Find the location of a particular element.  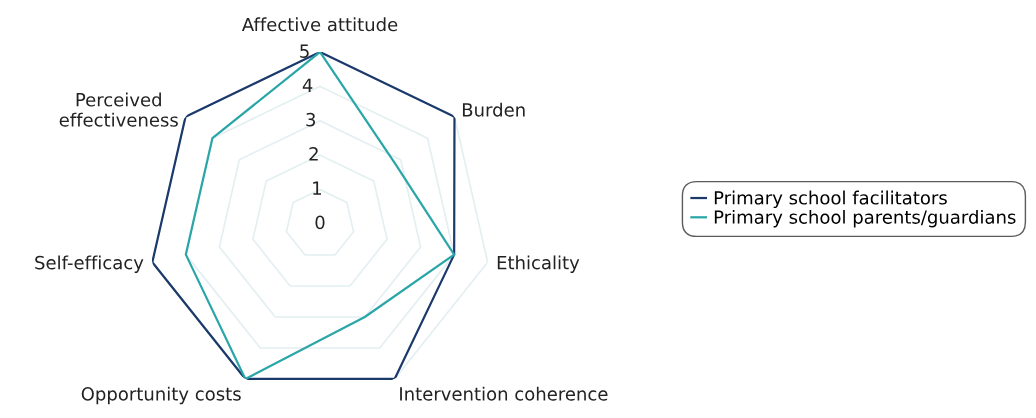

y-tick-label: 1 is located at coordinates (317, 188).